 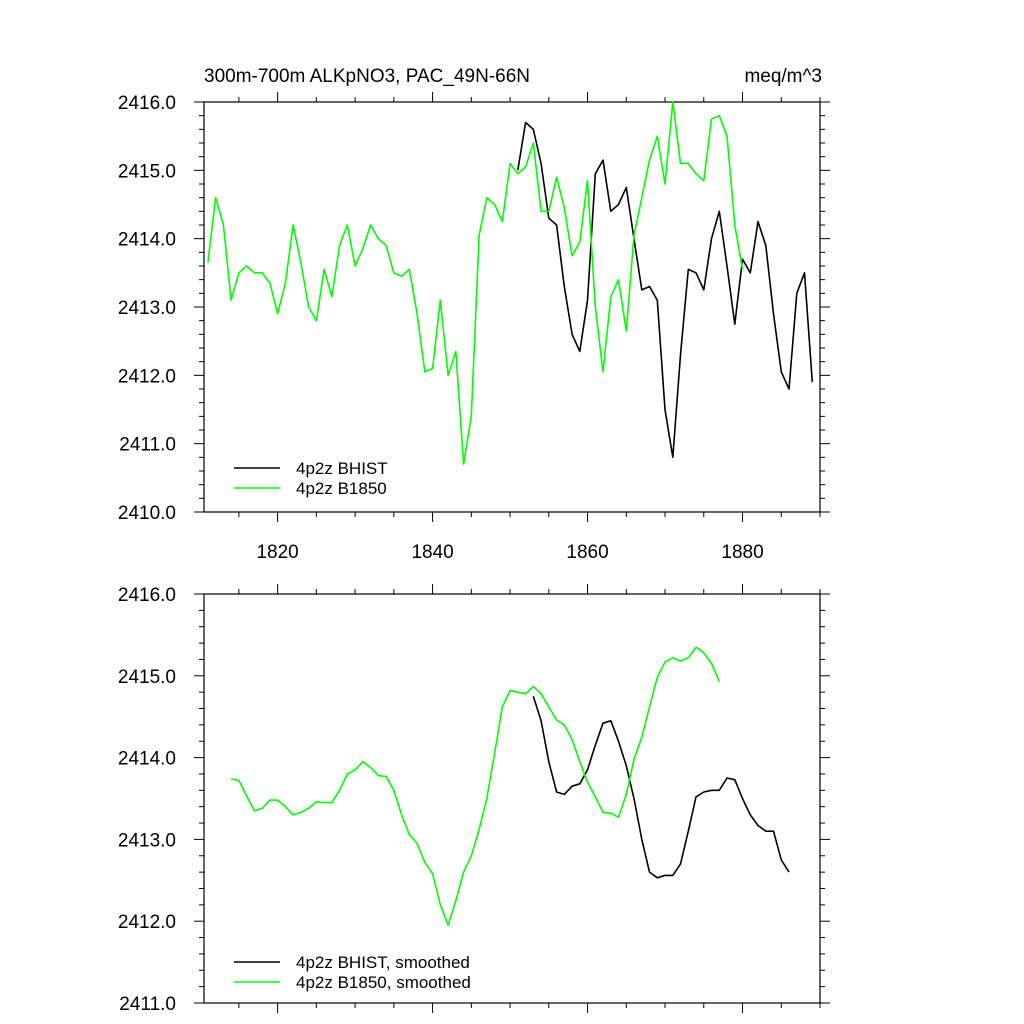 I want to click on legend-label: 4p2z B1850, smoothed, so click(x=383, y=982).